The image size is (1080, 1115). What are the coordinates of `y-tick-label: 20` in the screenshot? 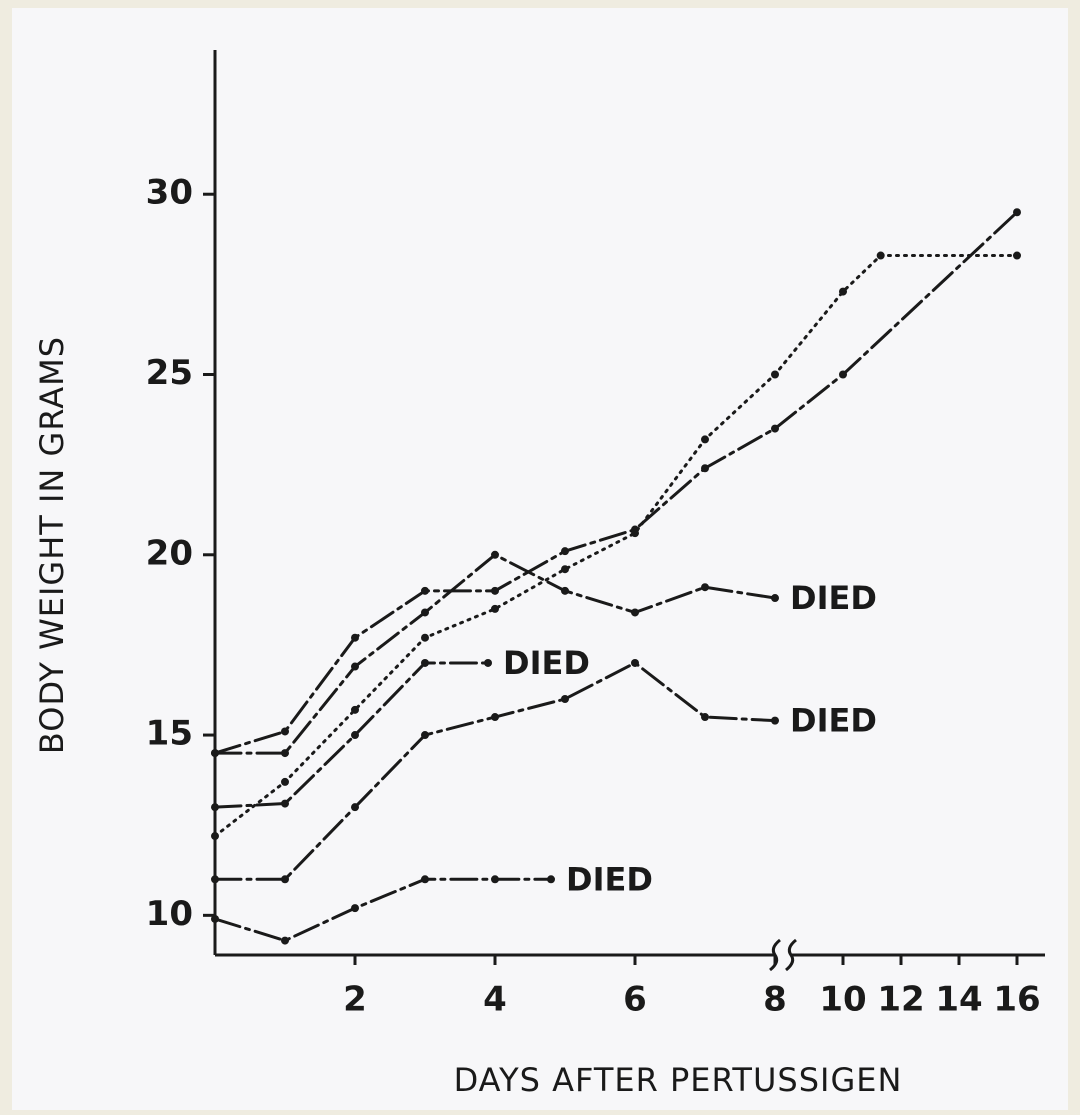 It's located at (169, 553).